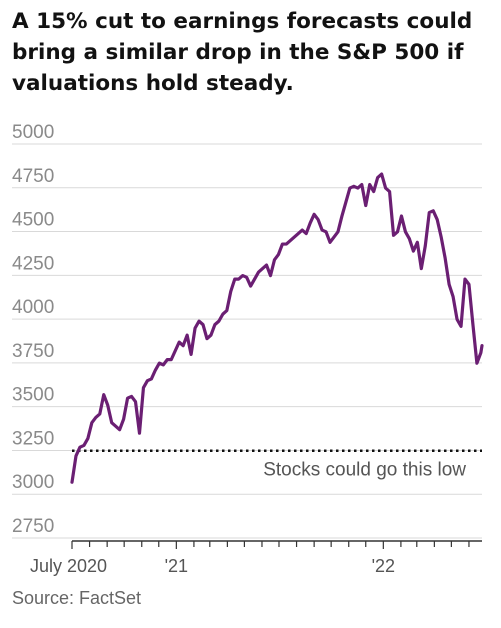 The width and height of the screenshot is (501, 628). What do you see at coordinates (176, 566) in the screenshot?
I see `x-tick-label-1: '21` at bounding box center [176, 566].